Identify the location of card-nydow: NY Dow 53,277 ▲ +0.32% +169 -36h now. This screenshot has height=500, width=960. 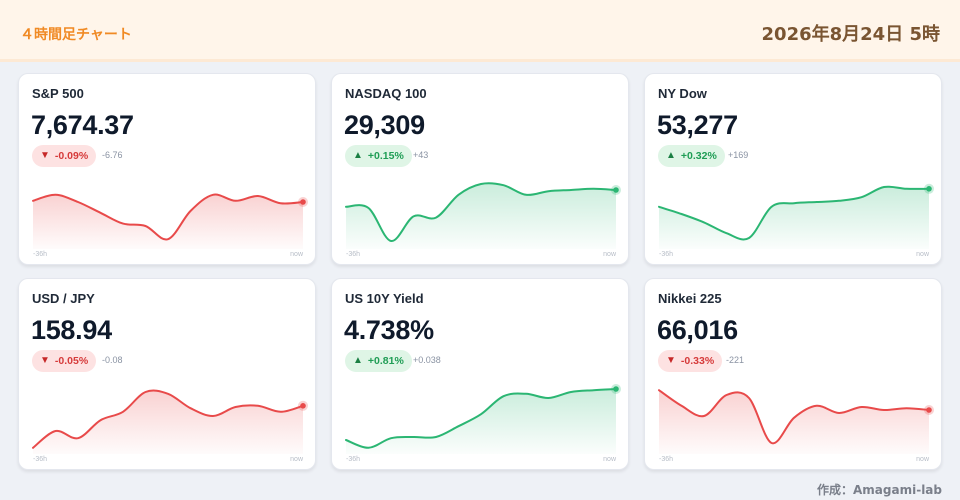
(793, 169).